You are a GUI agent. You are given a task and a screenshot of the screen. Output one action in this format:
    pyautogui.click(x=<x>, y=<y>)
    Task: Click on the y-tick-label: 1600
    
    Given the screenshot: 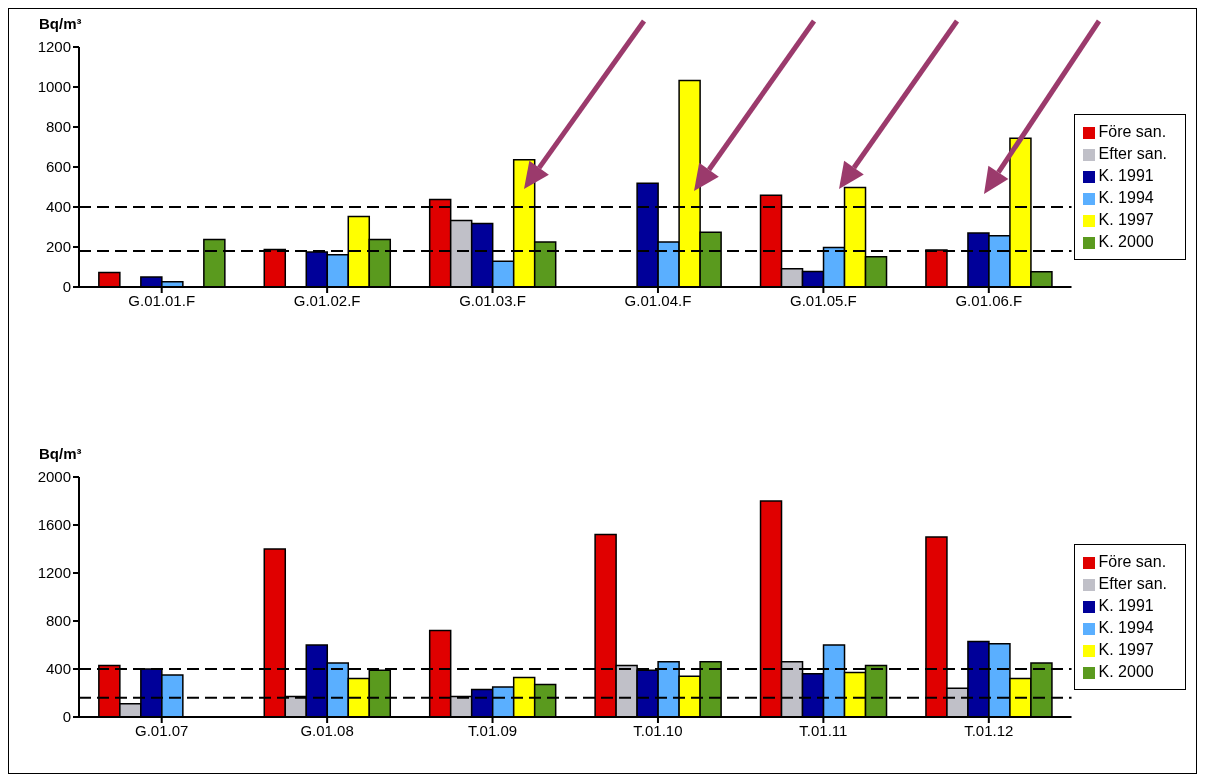 What is the action you would take?
    pyautogui.click(x=54, y=525)
    